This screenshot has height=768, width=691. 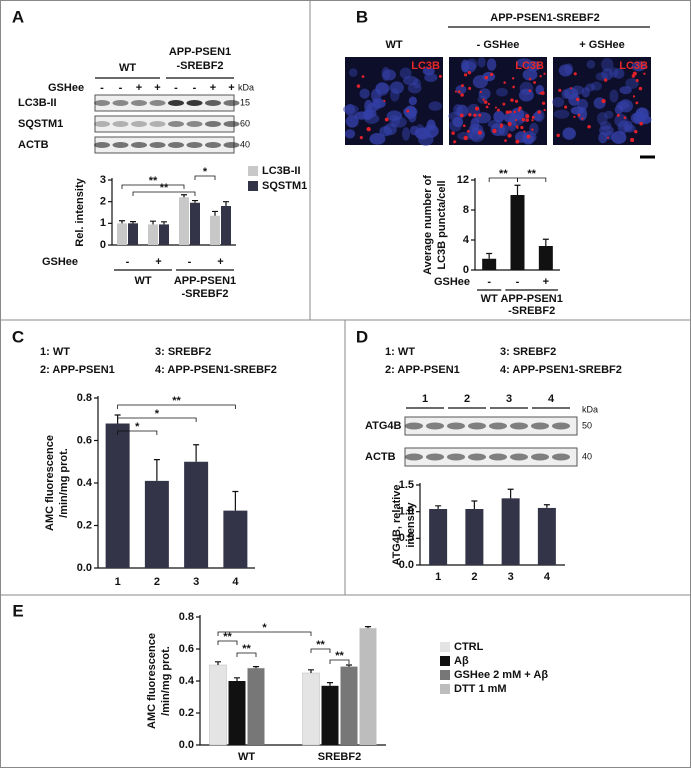 What do you see at coordinates (60, 262) in the screenshot?
I see `treatment-label: GSHee` at bounding box center [60, 262].